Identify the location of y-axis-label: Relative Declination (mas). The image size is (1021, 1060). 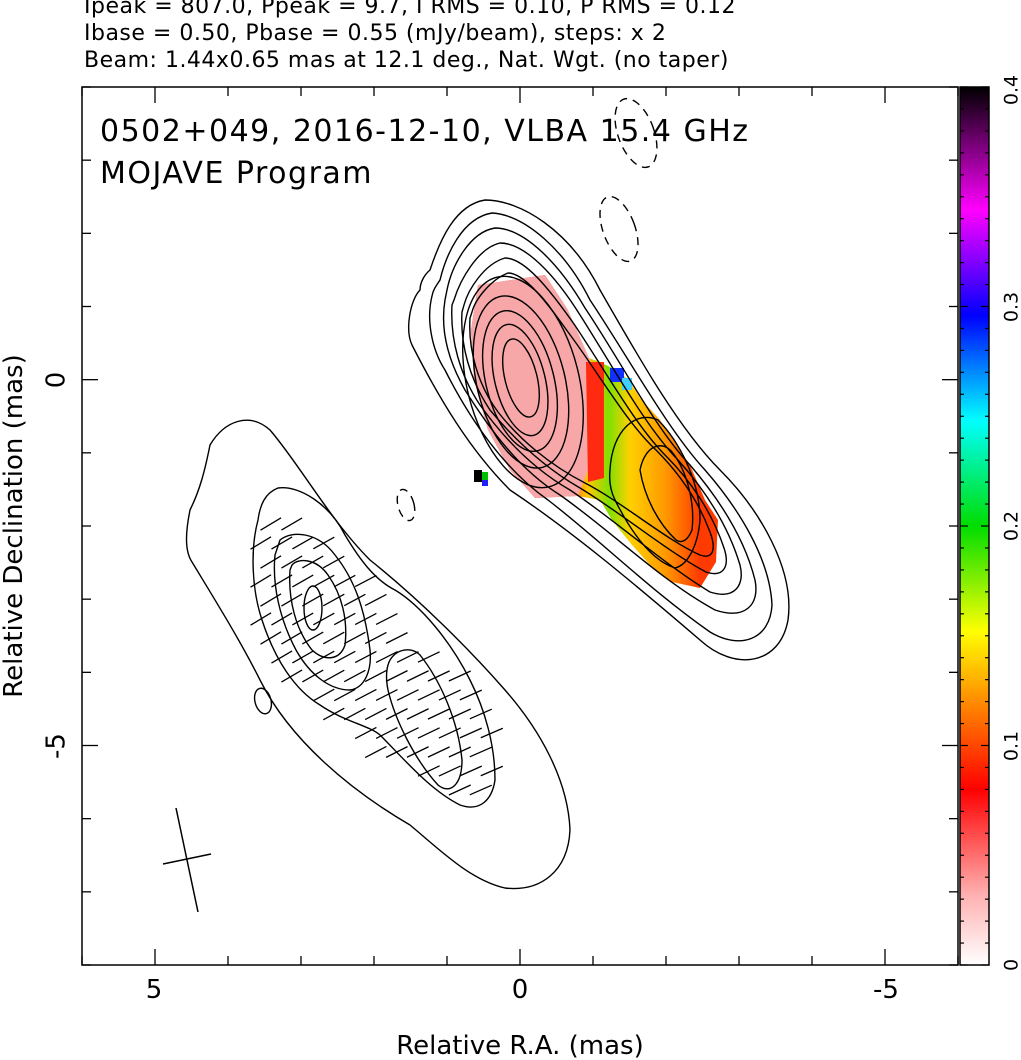
(14, 525).